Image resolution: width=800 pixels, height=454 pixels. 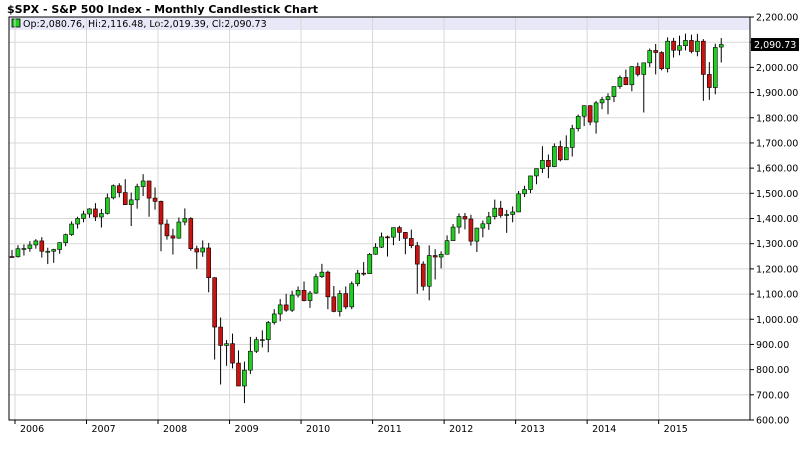 What do you see at coordinates (777, 320) in the screenshot?
I see `y-tick-label: 1,000.00` at bounding box center [777, 320].